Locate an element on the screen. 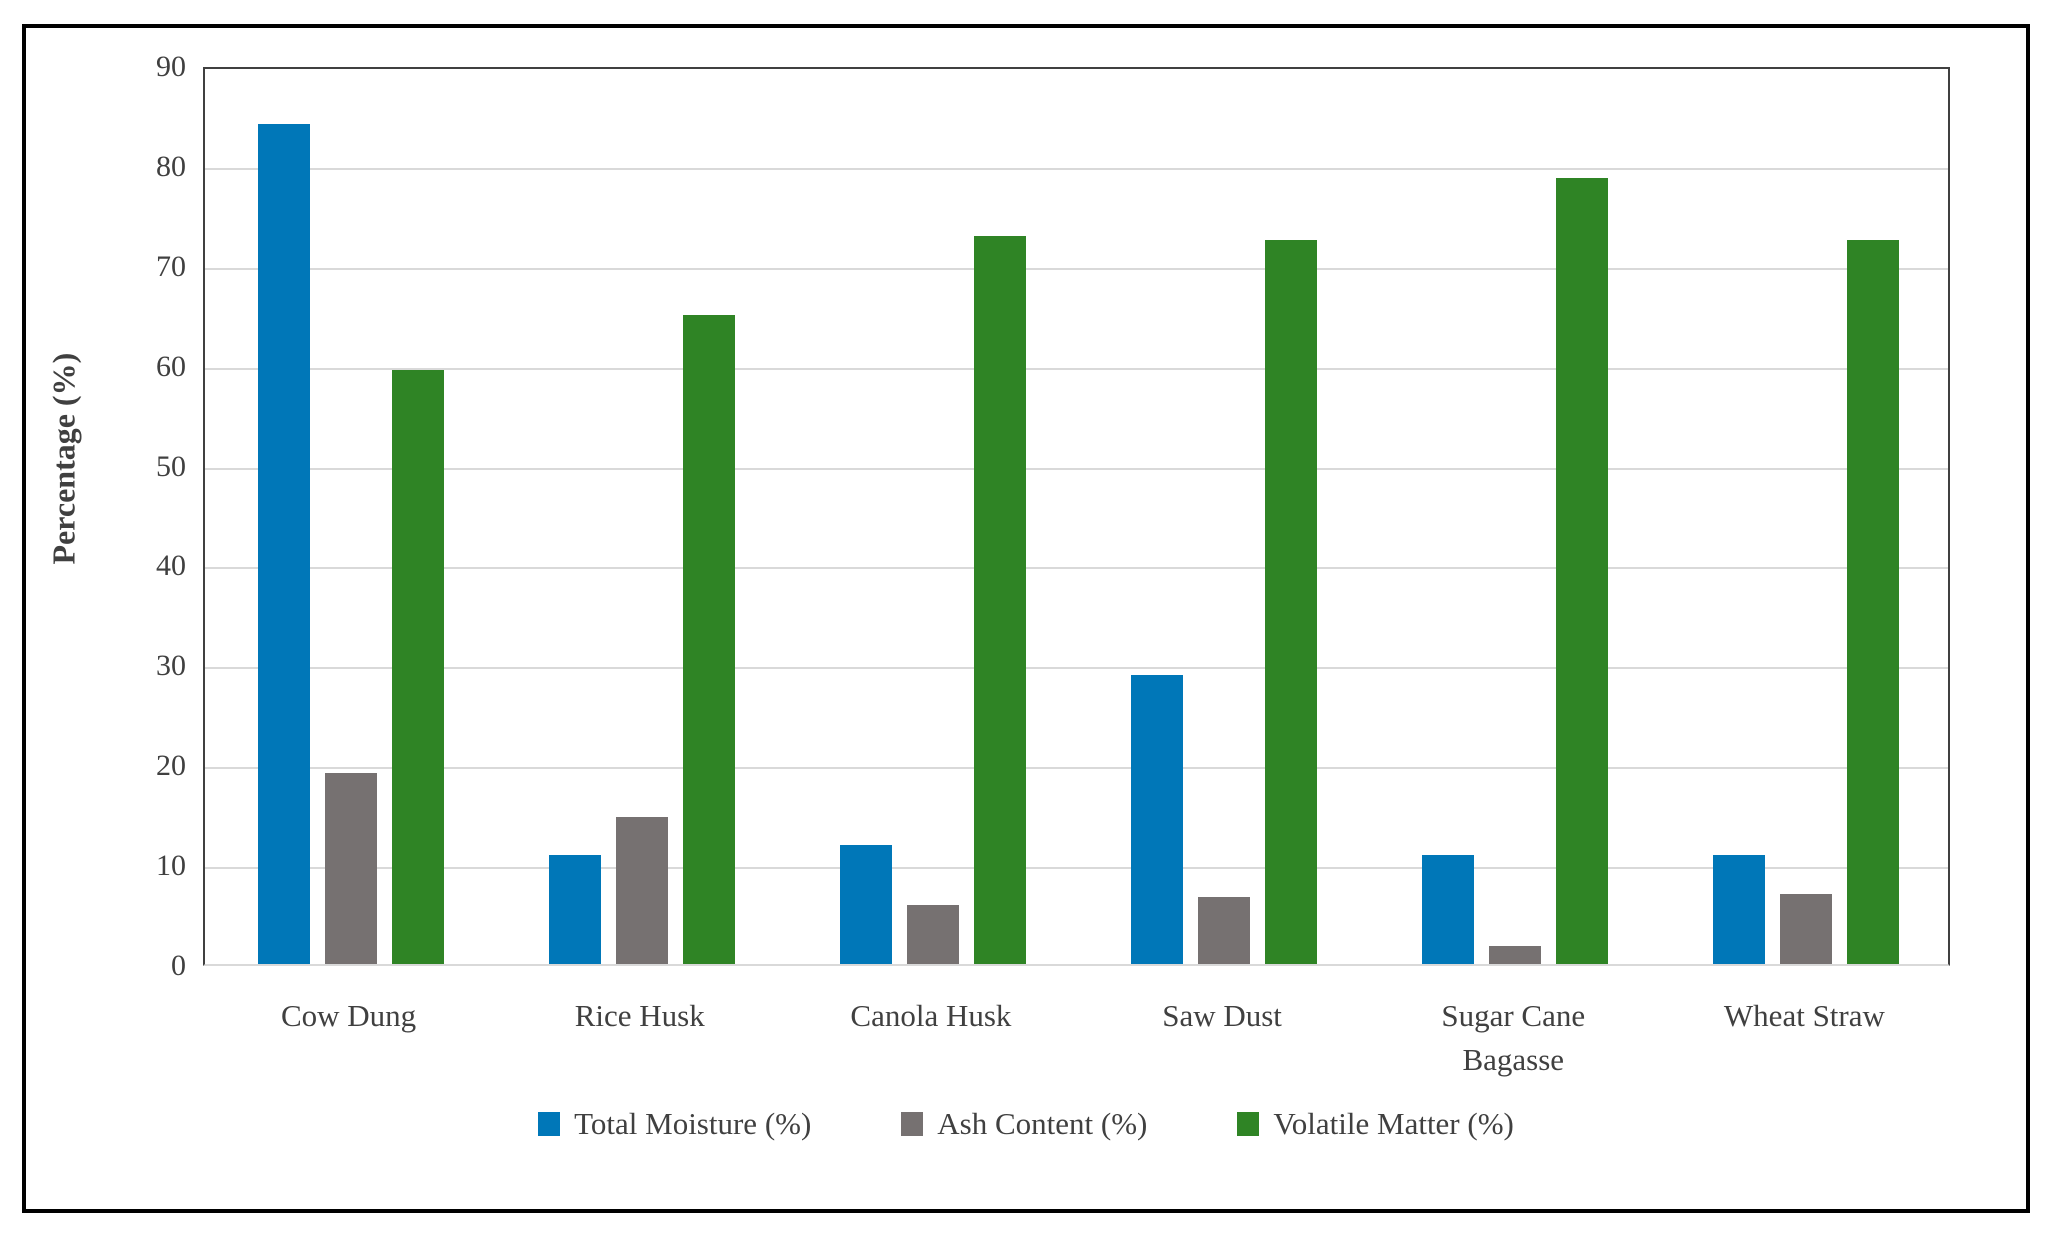  category-label-slot: Saw Dust is located at coordinates (1222, 1016).